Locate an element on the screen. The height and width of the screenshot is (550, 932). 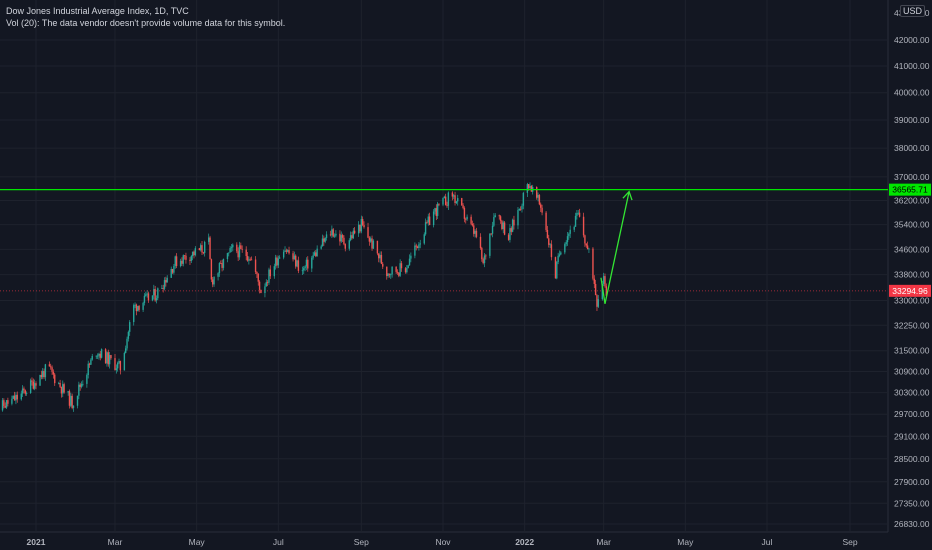
y-tick-label: 32250.00 is located at coordinates (912, 325).